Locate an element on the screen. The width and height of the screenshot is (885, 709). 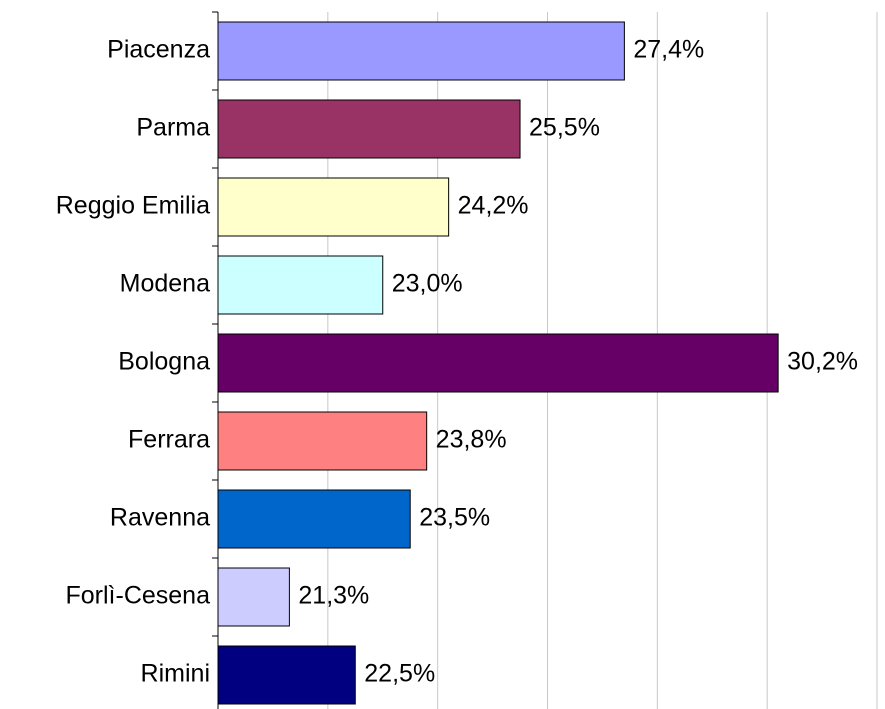
value-label: 23,5% is located at coordinates (454, 518).